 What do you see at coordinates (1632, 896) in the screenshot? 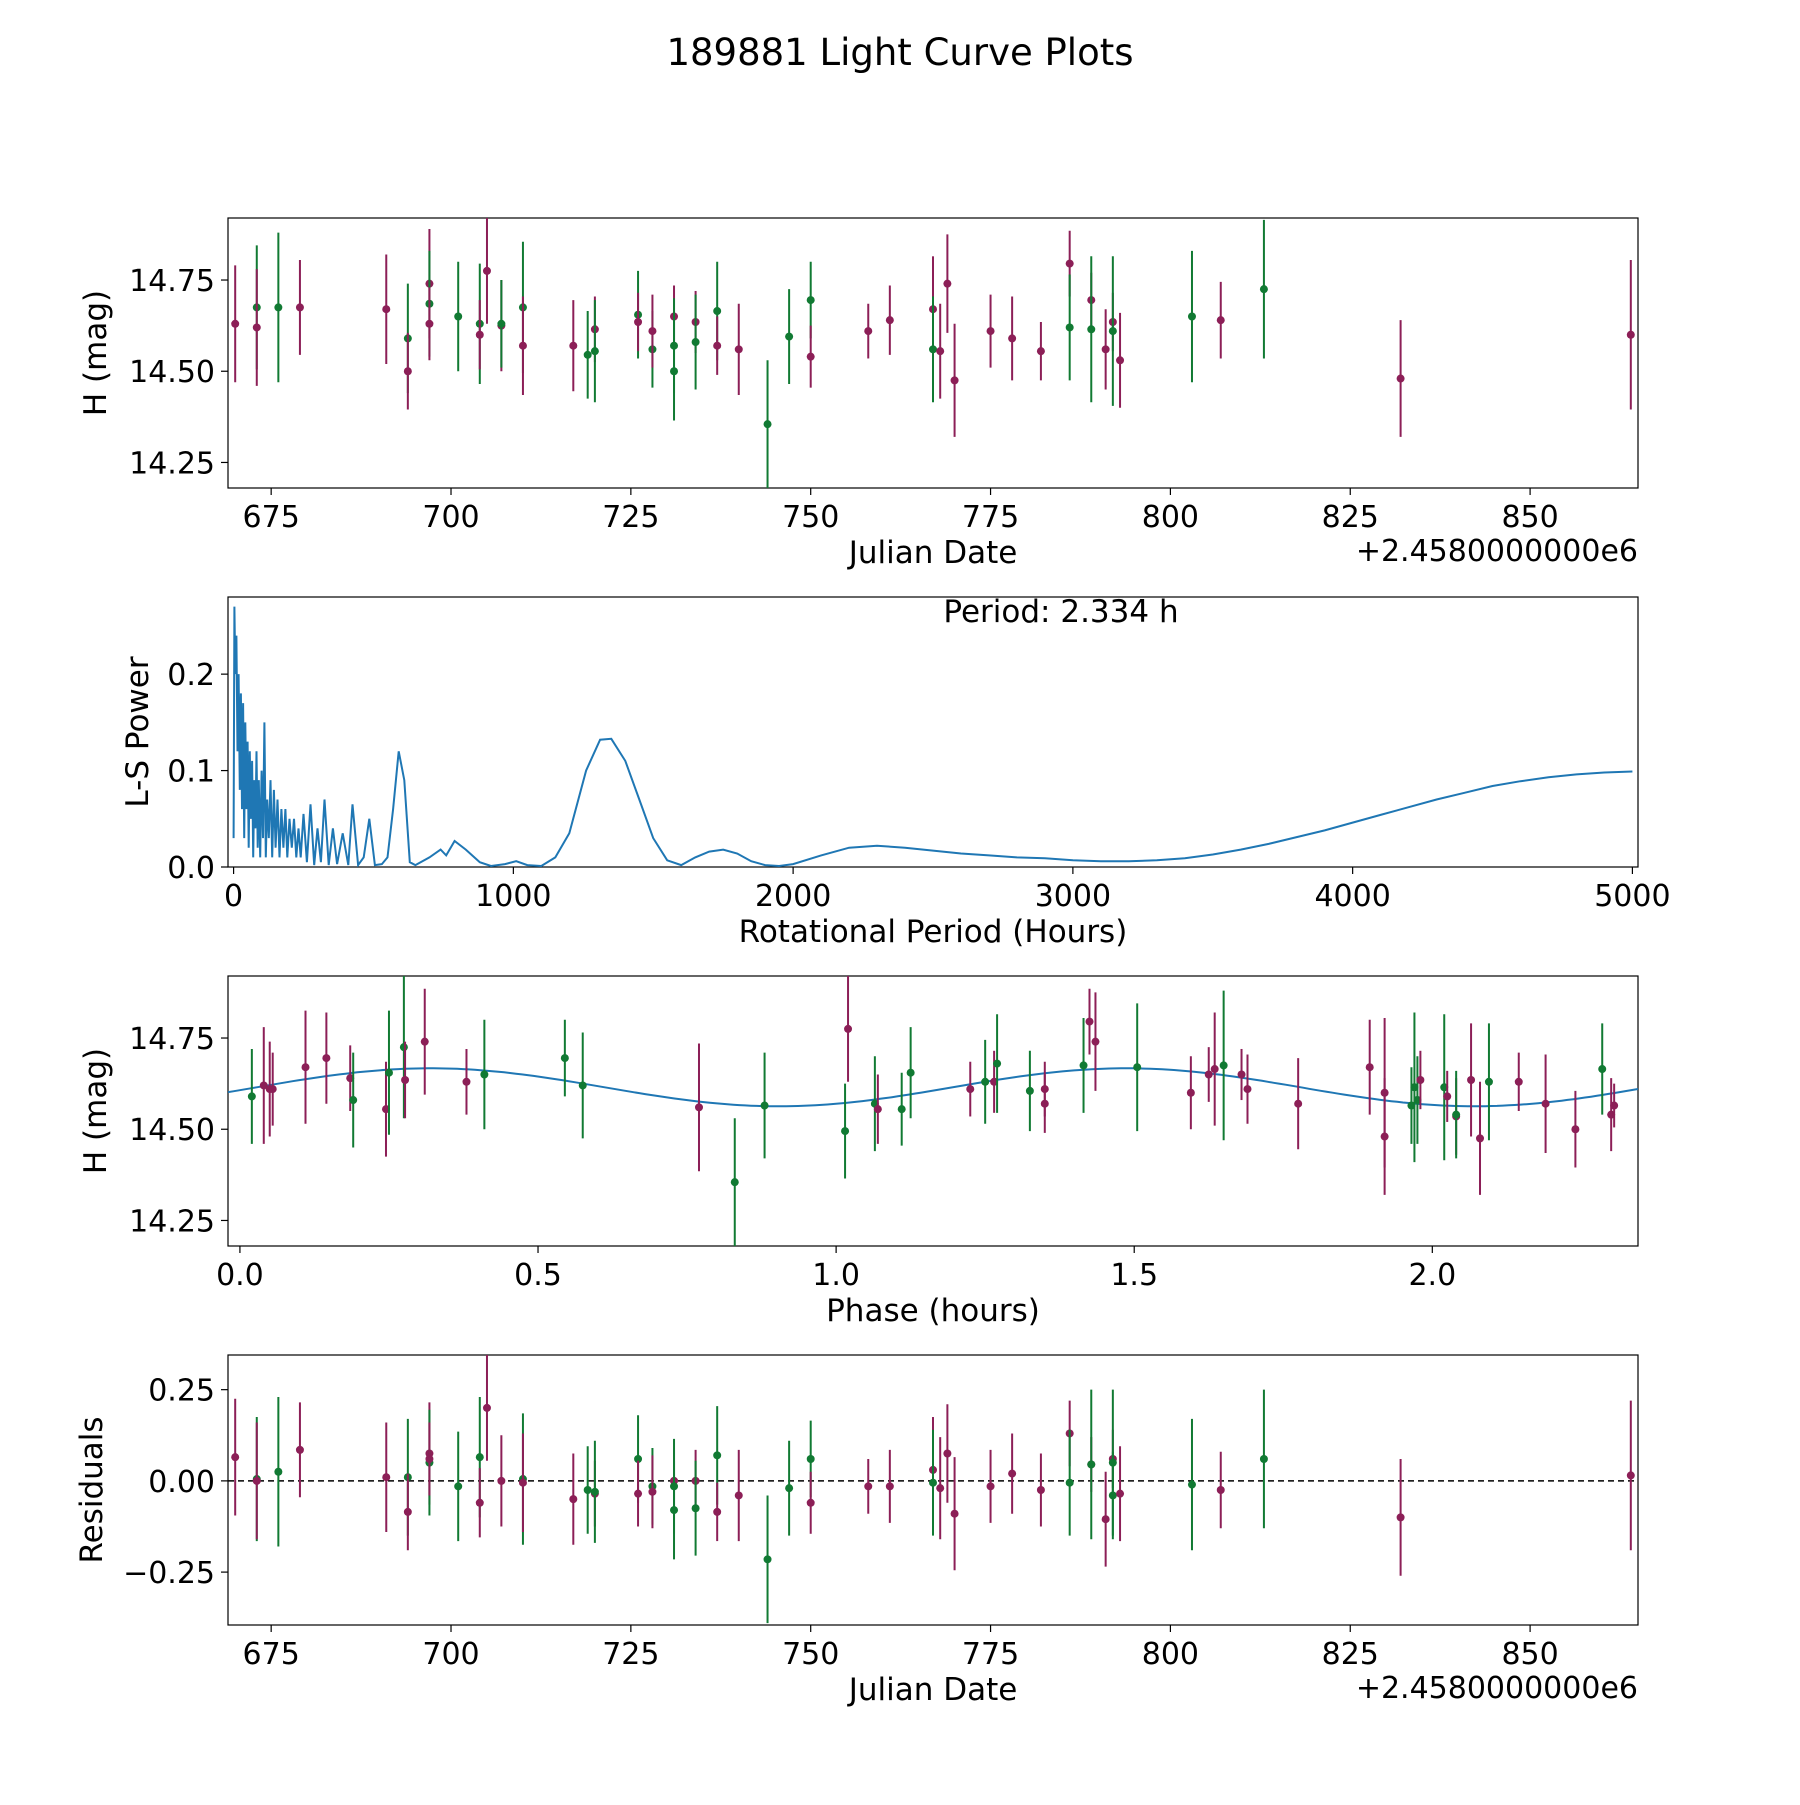
I see `x-tick-label: 5000` at bounding box center [1632, 896].